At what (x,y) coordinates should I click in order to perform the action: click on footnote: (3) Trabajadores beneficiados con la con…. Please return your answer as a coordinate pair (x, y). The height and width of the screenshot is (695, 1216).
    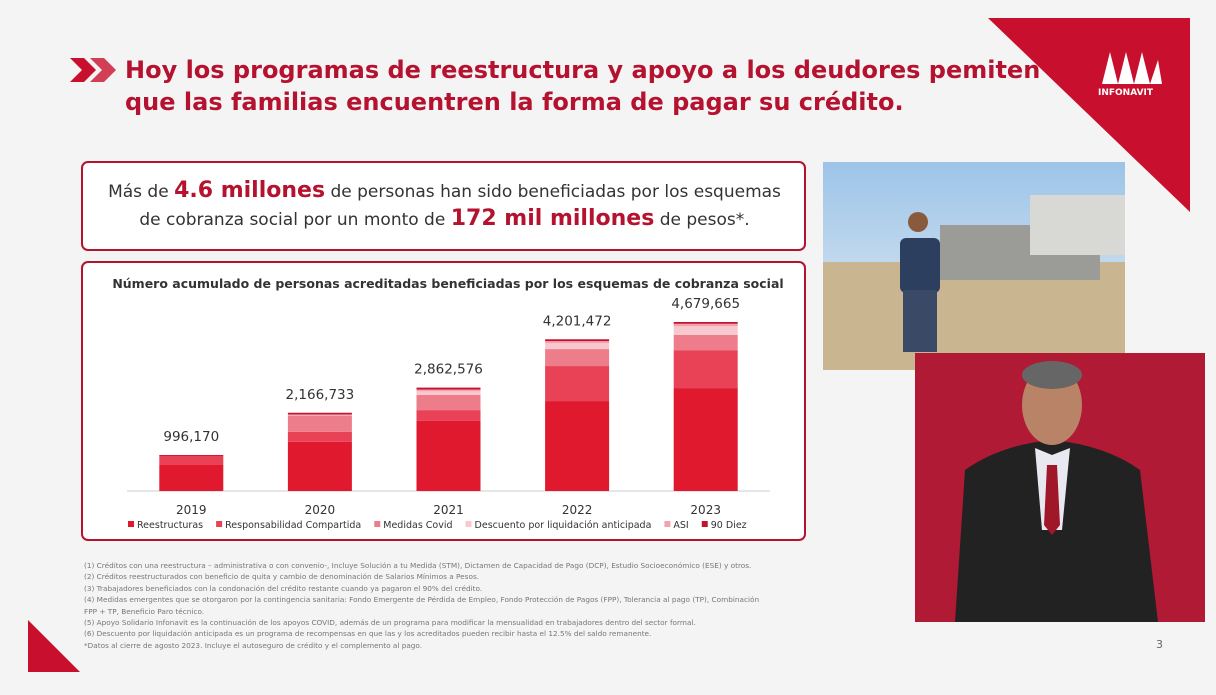
    Looking at the image, I should click on (283, 588).